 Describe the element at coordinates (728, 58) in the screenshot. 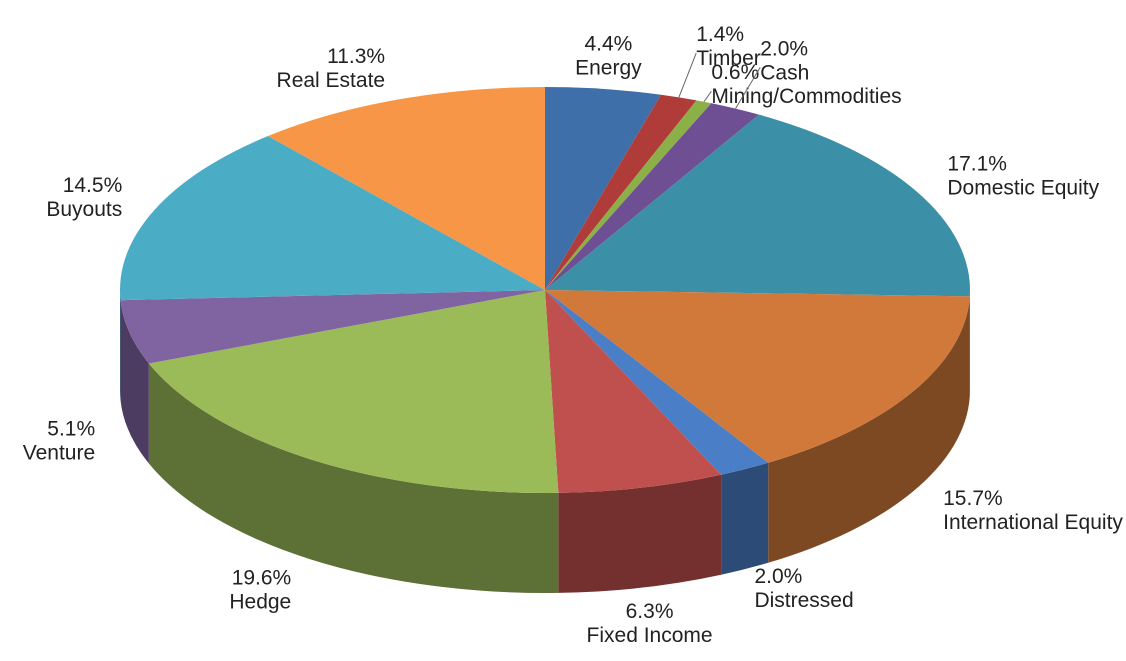

I see `category-label: Timber` at that location.